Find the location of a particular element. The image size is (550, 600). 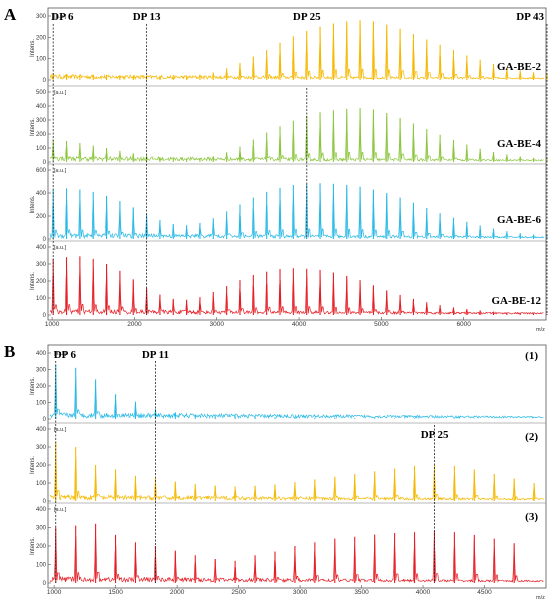

x-tick-label: 3500 is located at coordinates (361, 592).